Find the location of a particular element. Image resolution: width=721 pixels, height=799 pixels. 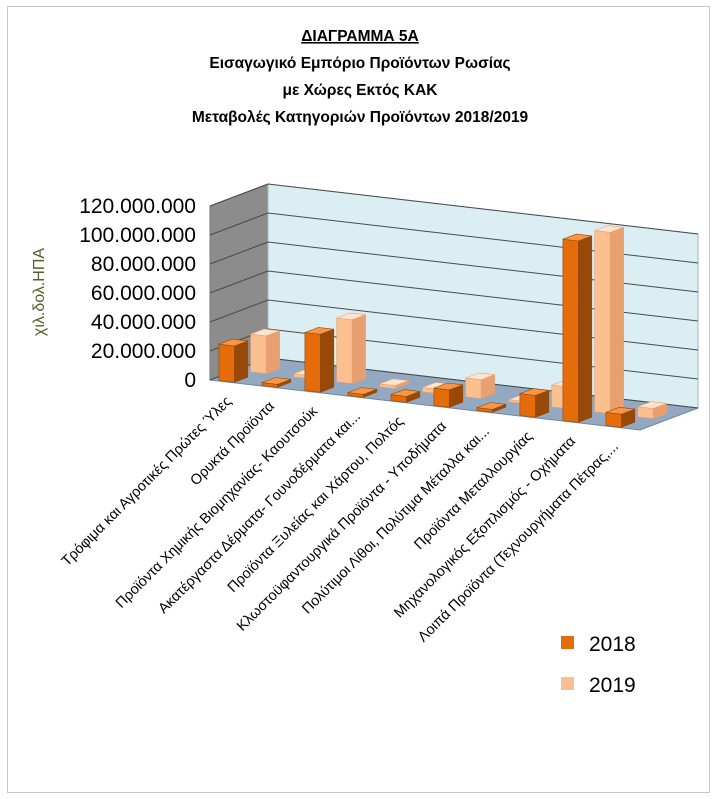

chart-title-line-1: ΔΙΑΓΡΑΜΜΑ 5Α is located at coordinates (359, 36).